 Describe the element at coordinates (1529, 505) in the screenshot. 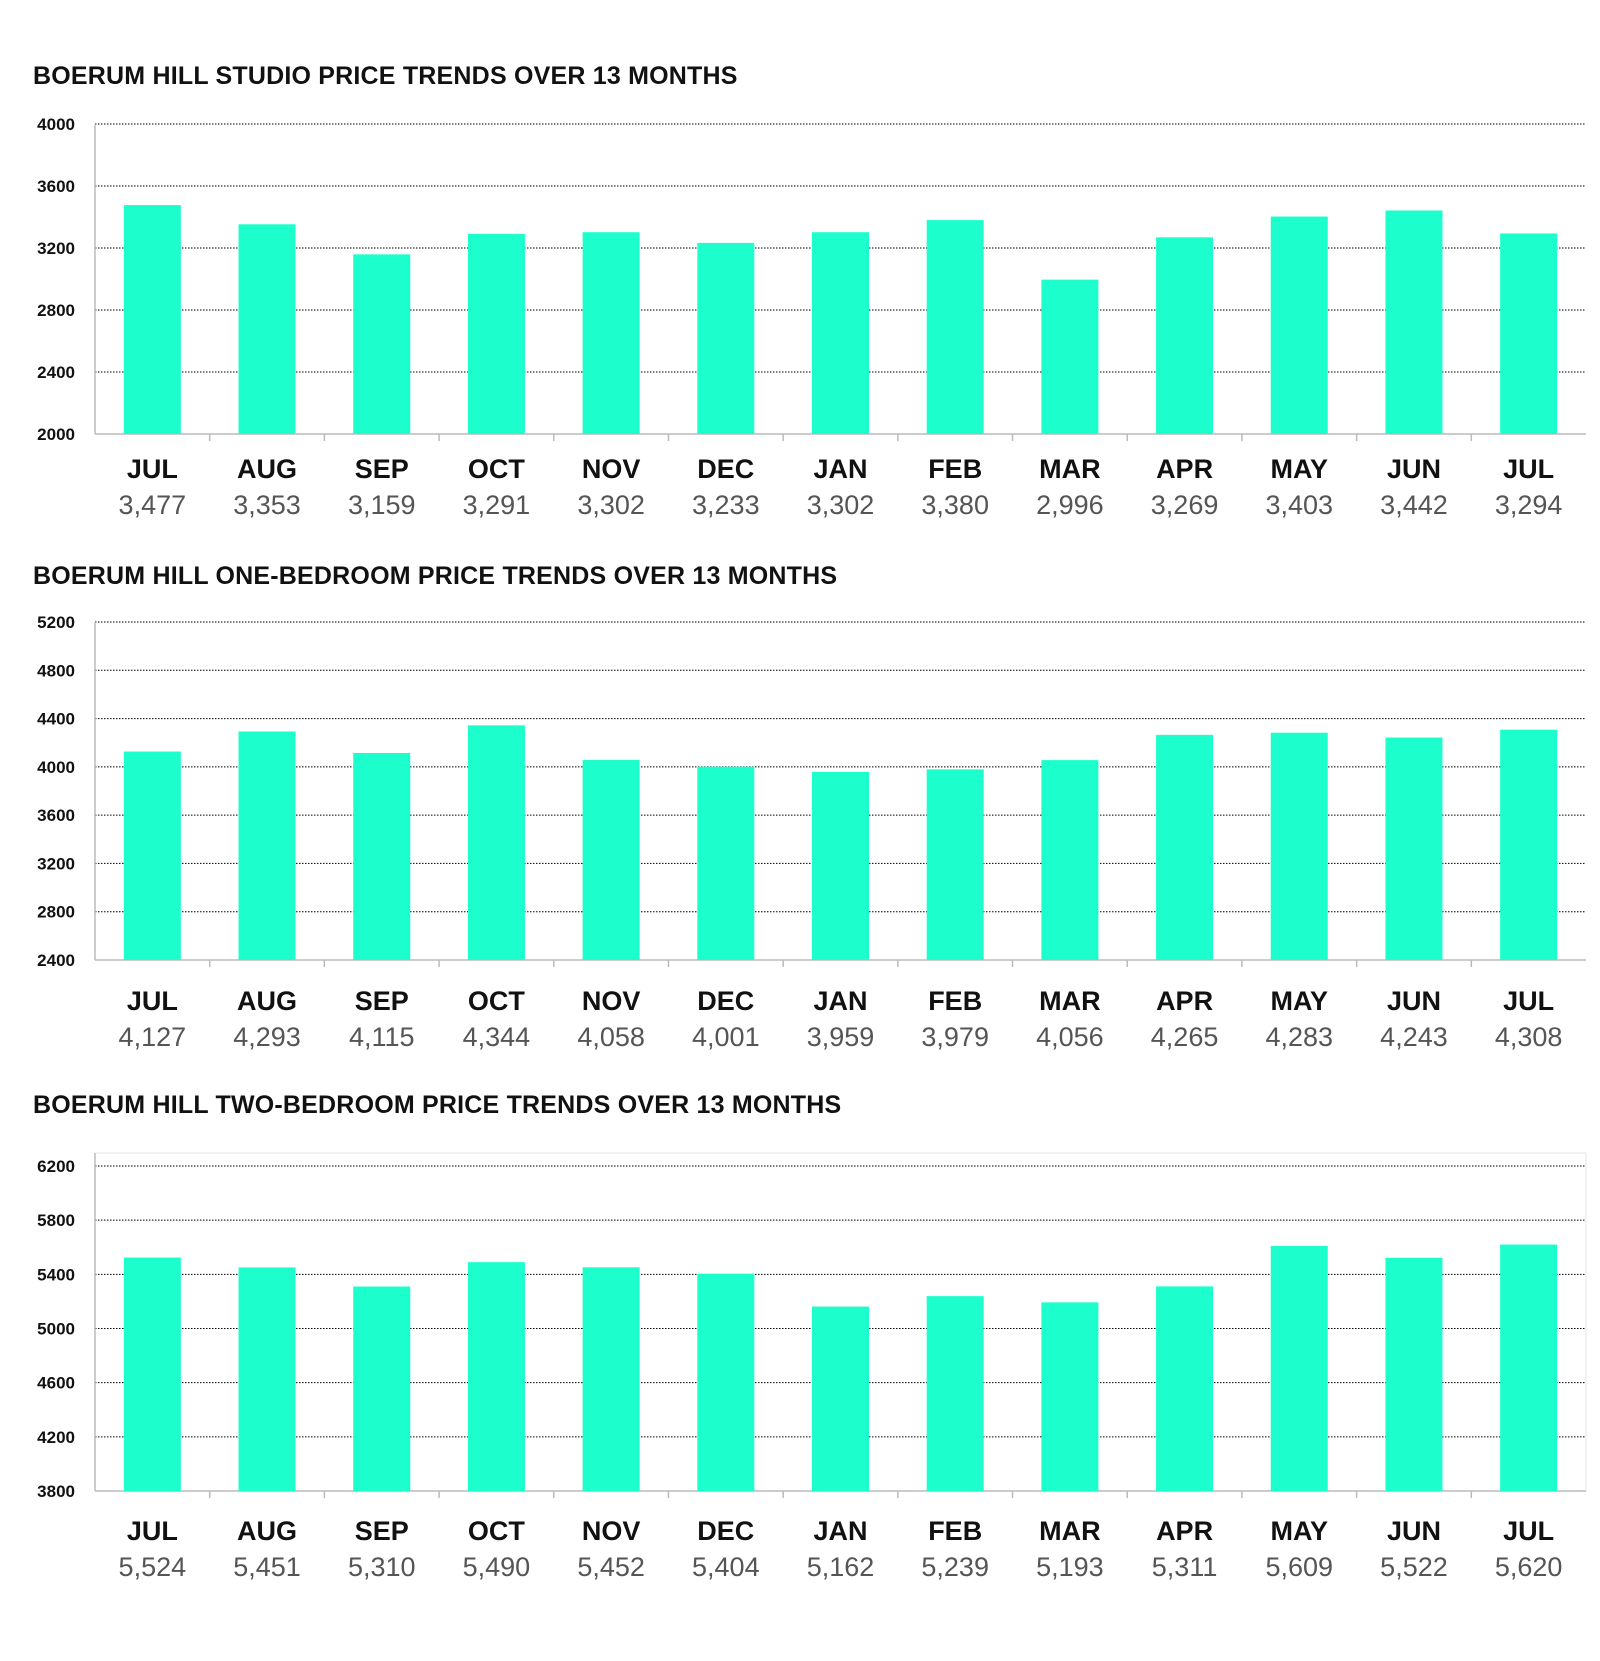

I see `value-label: 3,294` at that location.